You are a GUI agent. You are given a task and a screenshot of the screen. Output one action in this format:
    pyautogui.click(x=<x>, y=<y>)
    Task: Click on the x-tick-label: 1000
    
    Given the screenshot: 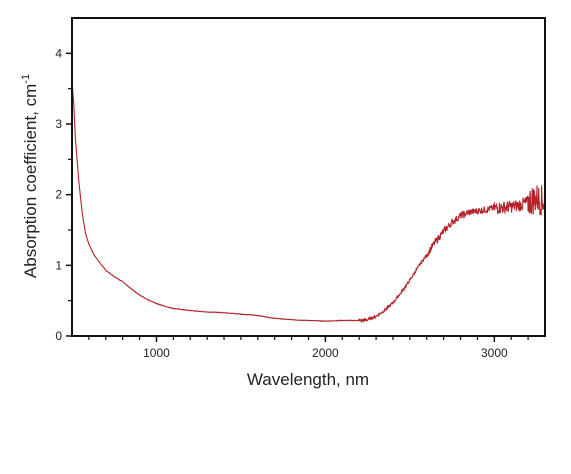 What is the action you would take?
    pyautogui.click(x=156, y=353)
    